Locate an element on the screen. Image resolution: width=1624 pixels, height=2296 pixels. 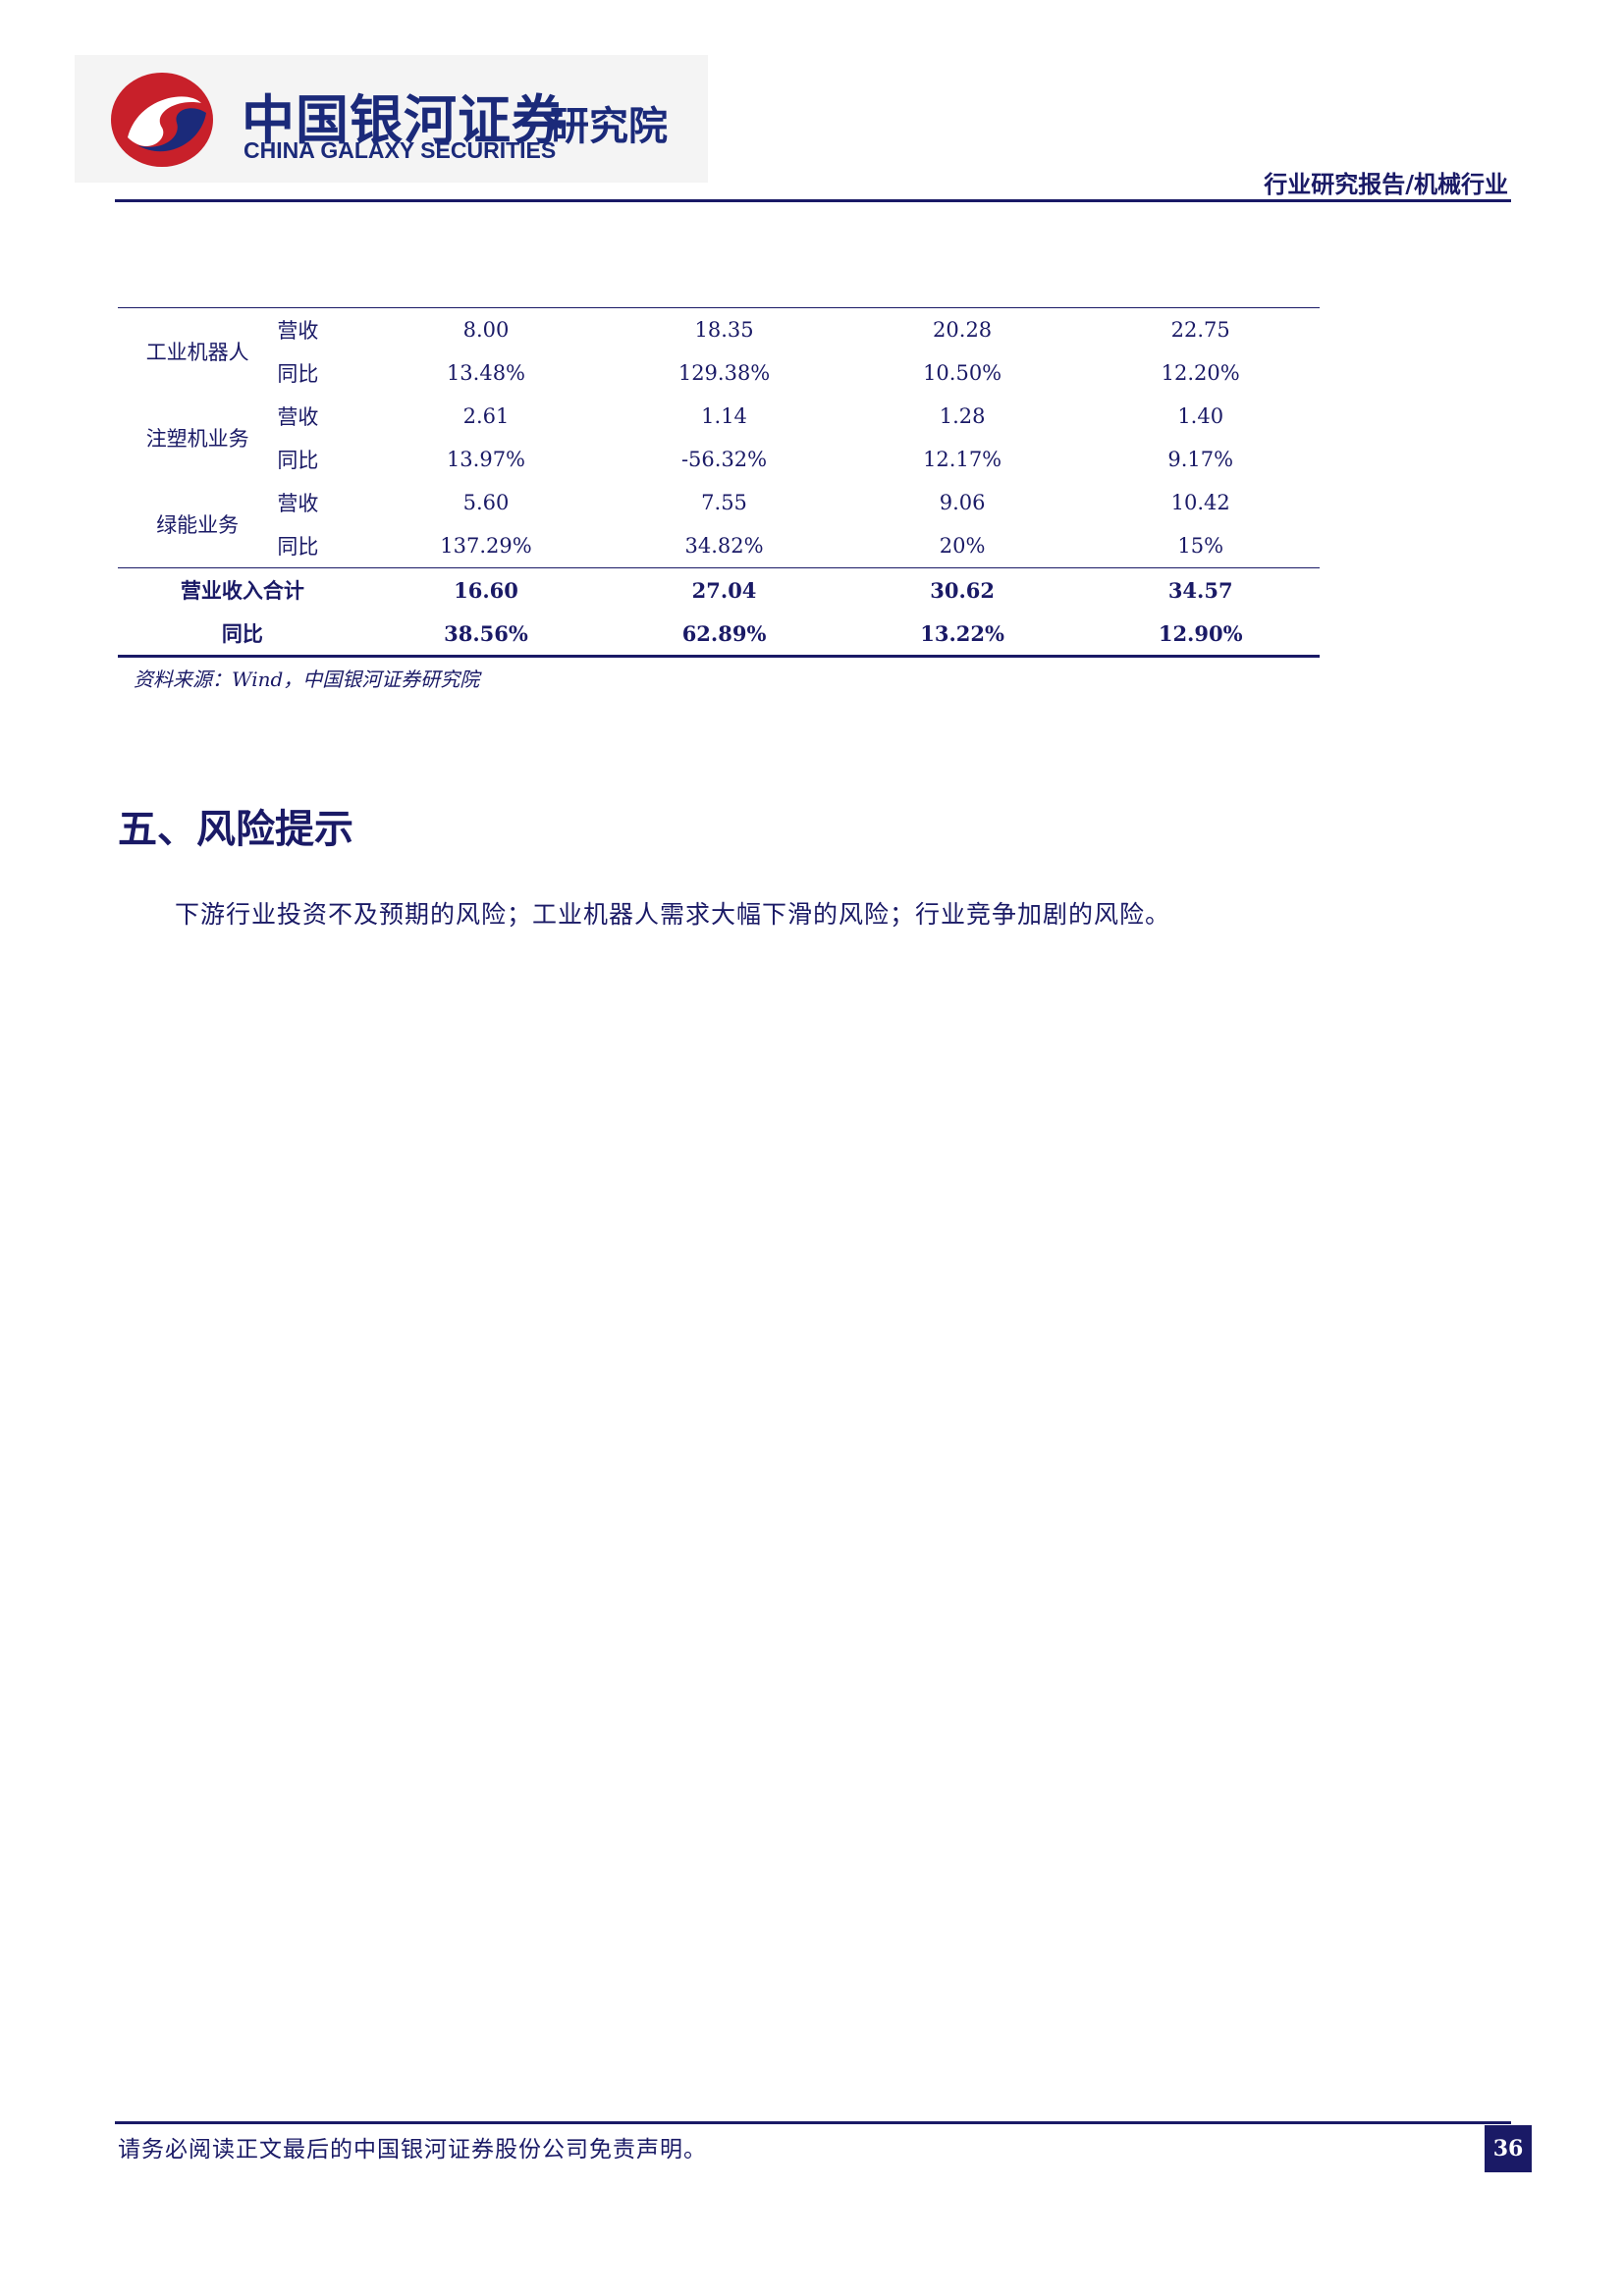
table-cell: 13.97% is located at coordinates (486, 459).